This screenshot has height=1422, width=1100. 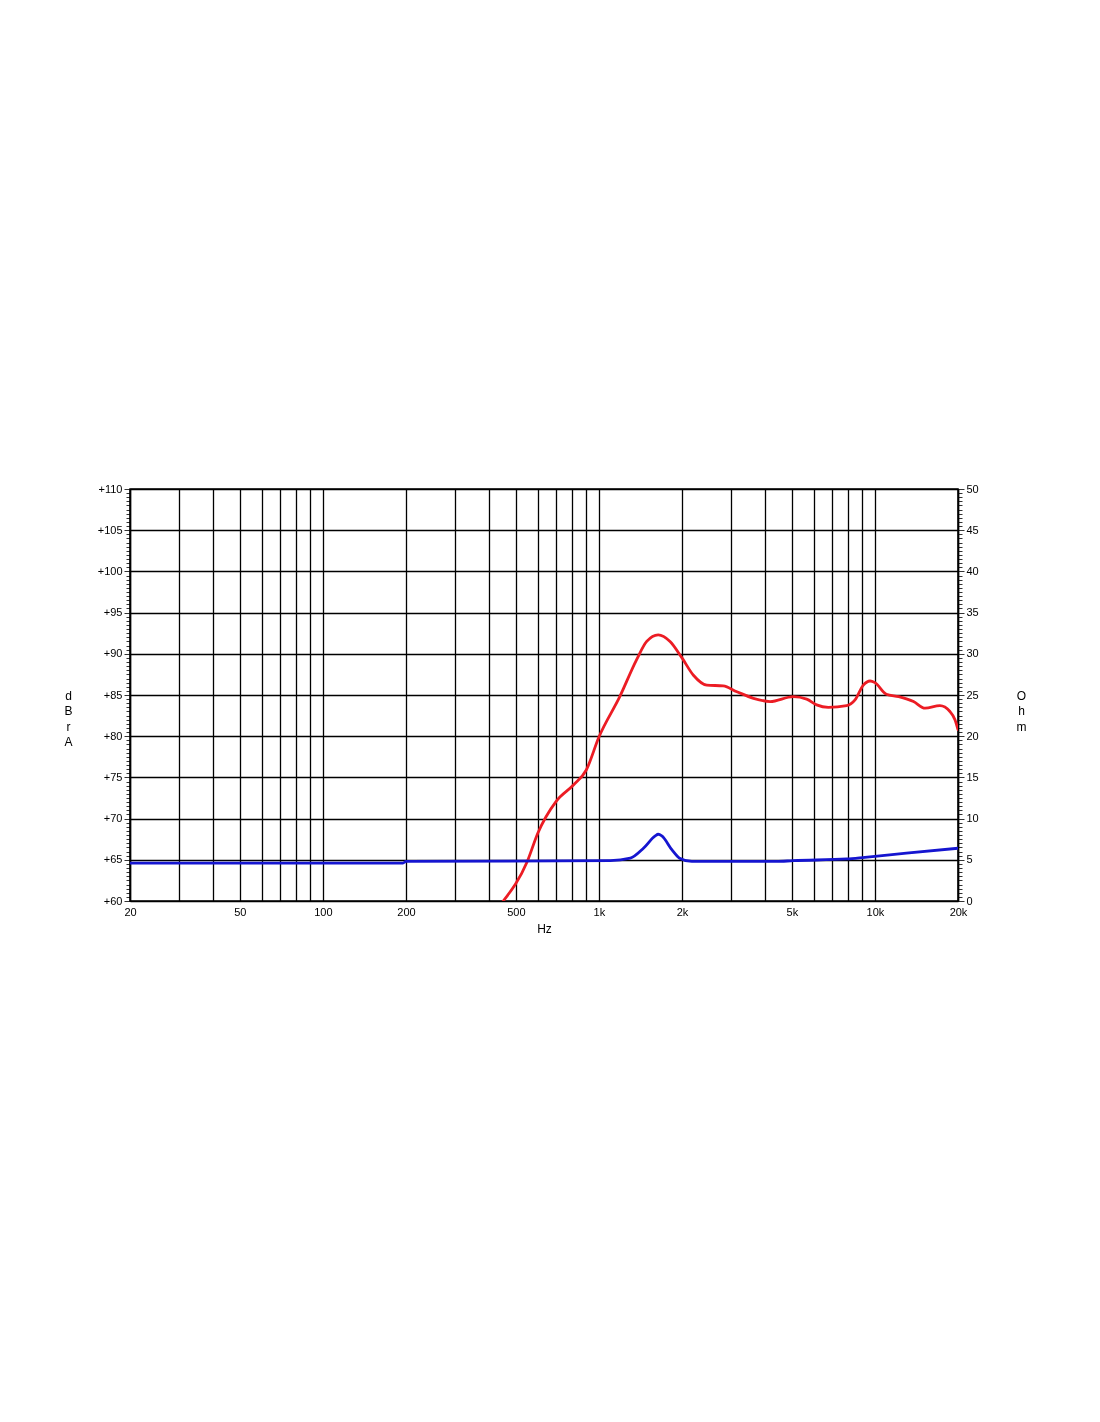 I want to click on y-tick-label: +95, so click(x=113, y=612).